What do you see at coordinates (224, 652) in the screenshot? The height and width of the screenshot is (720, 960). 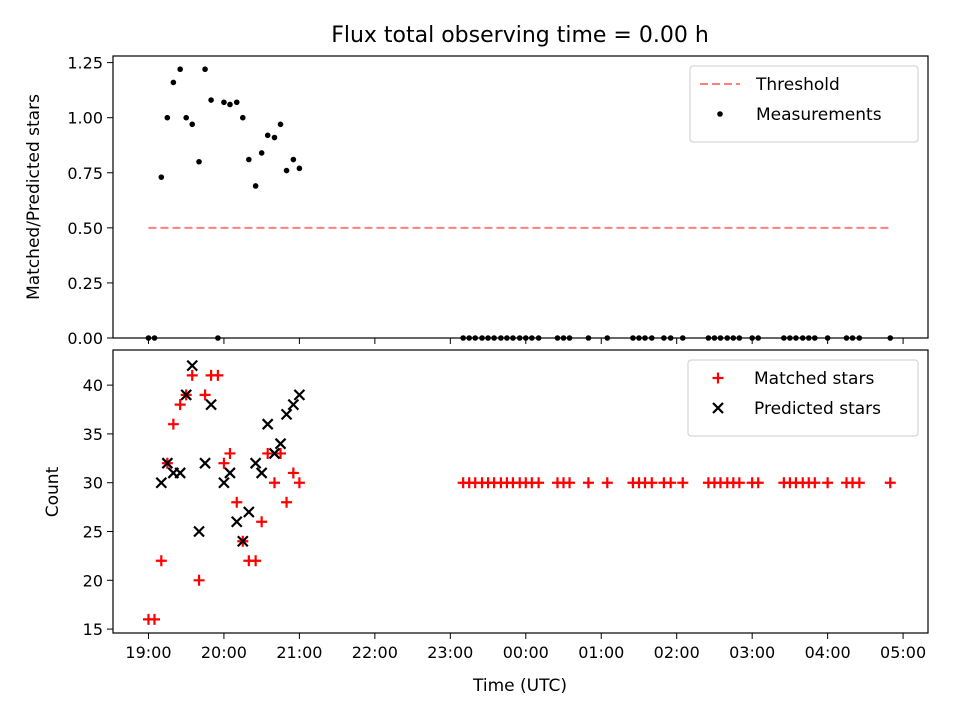 I see `x-tick-label: 20:00` at bounding box center [224, 652].